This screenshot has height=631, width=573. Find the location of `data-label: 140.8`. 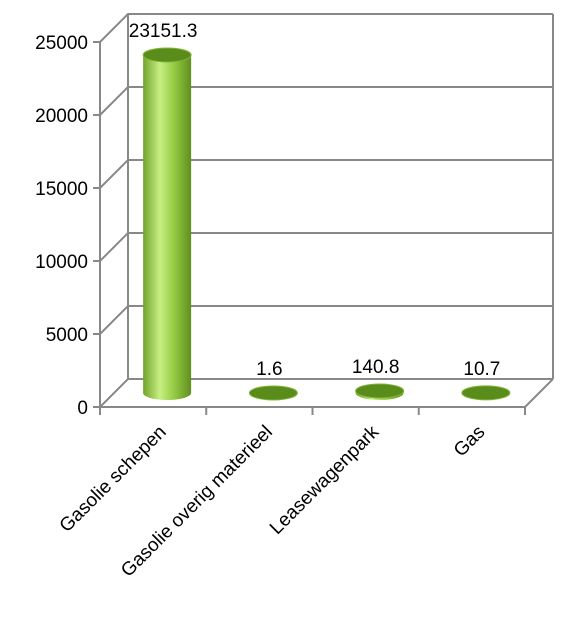

data-label: 140.8 is located at coordinates (376, 367).